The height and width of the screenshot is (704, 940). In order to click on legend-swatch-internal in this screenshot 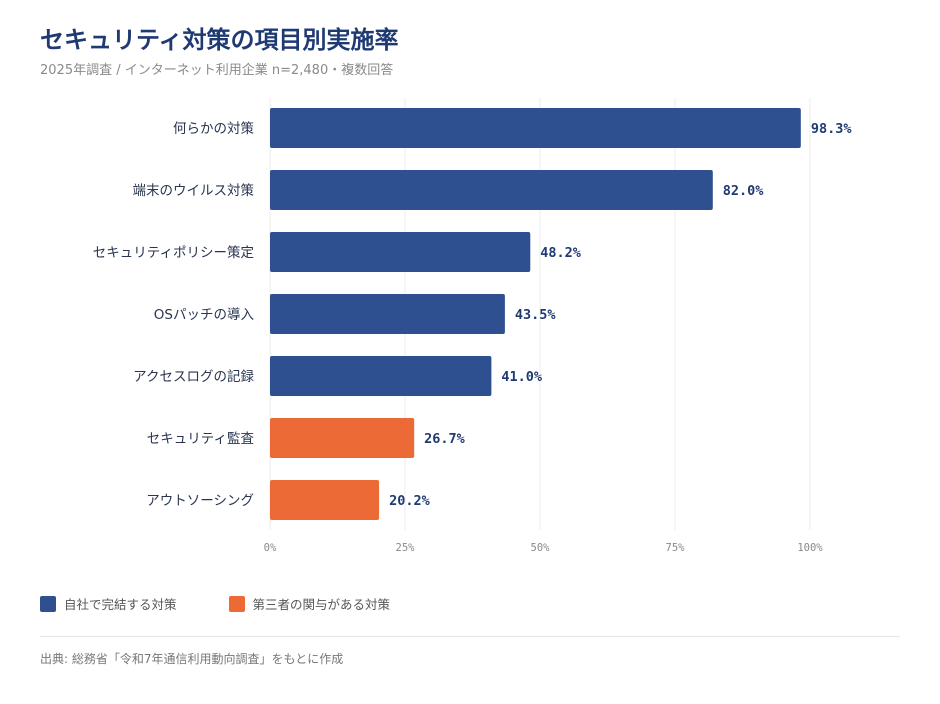, I will do `click(48, 603)`.